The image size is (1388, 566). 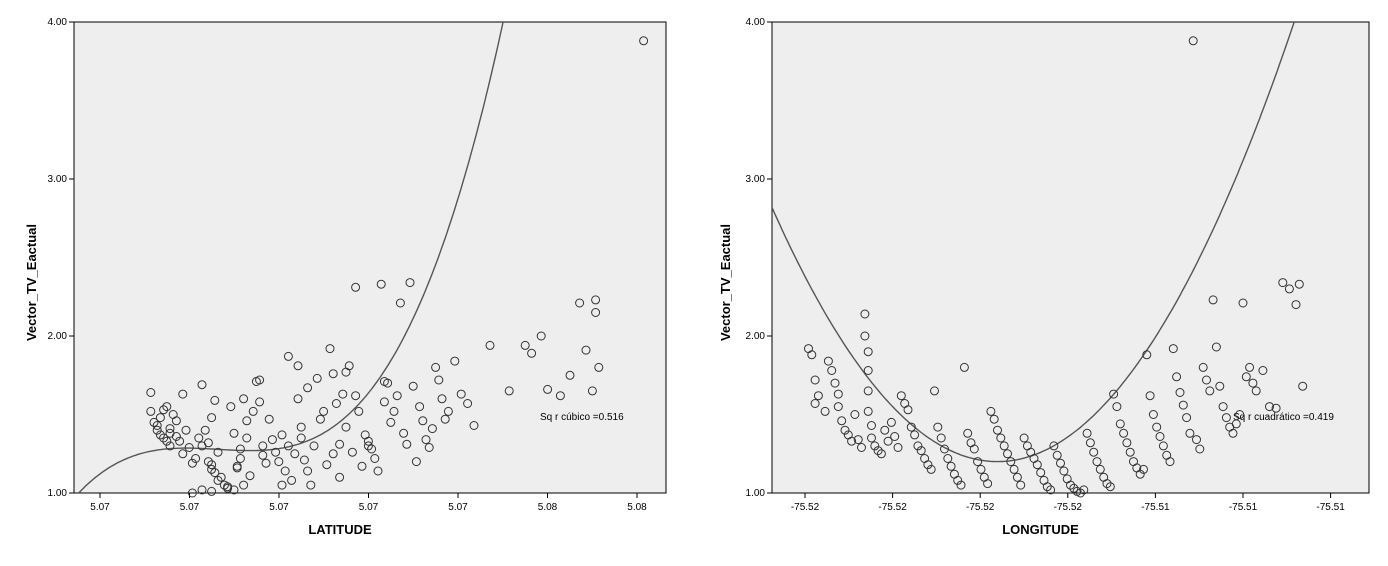 What do you see at coordinates (1068, 507) in the screenshot?
I see `x-tick-label: -75.52` at bounding box center [1068, 507].